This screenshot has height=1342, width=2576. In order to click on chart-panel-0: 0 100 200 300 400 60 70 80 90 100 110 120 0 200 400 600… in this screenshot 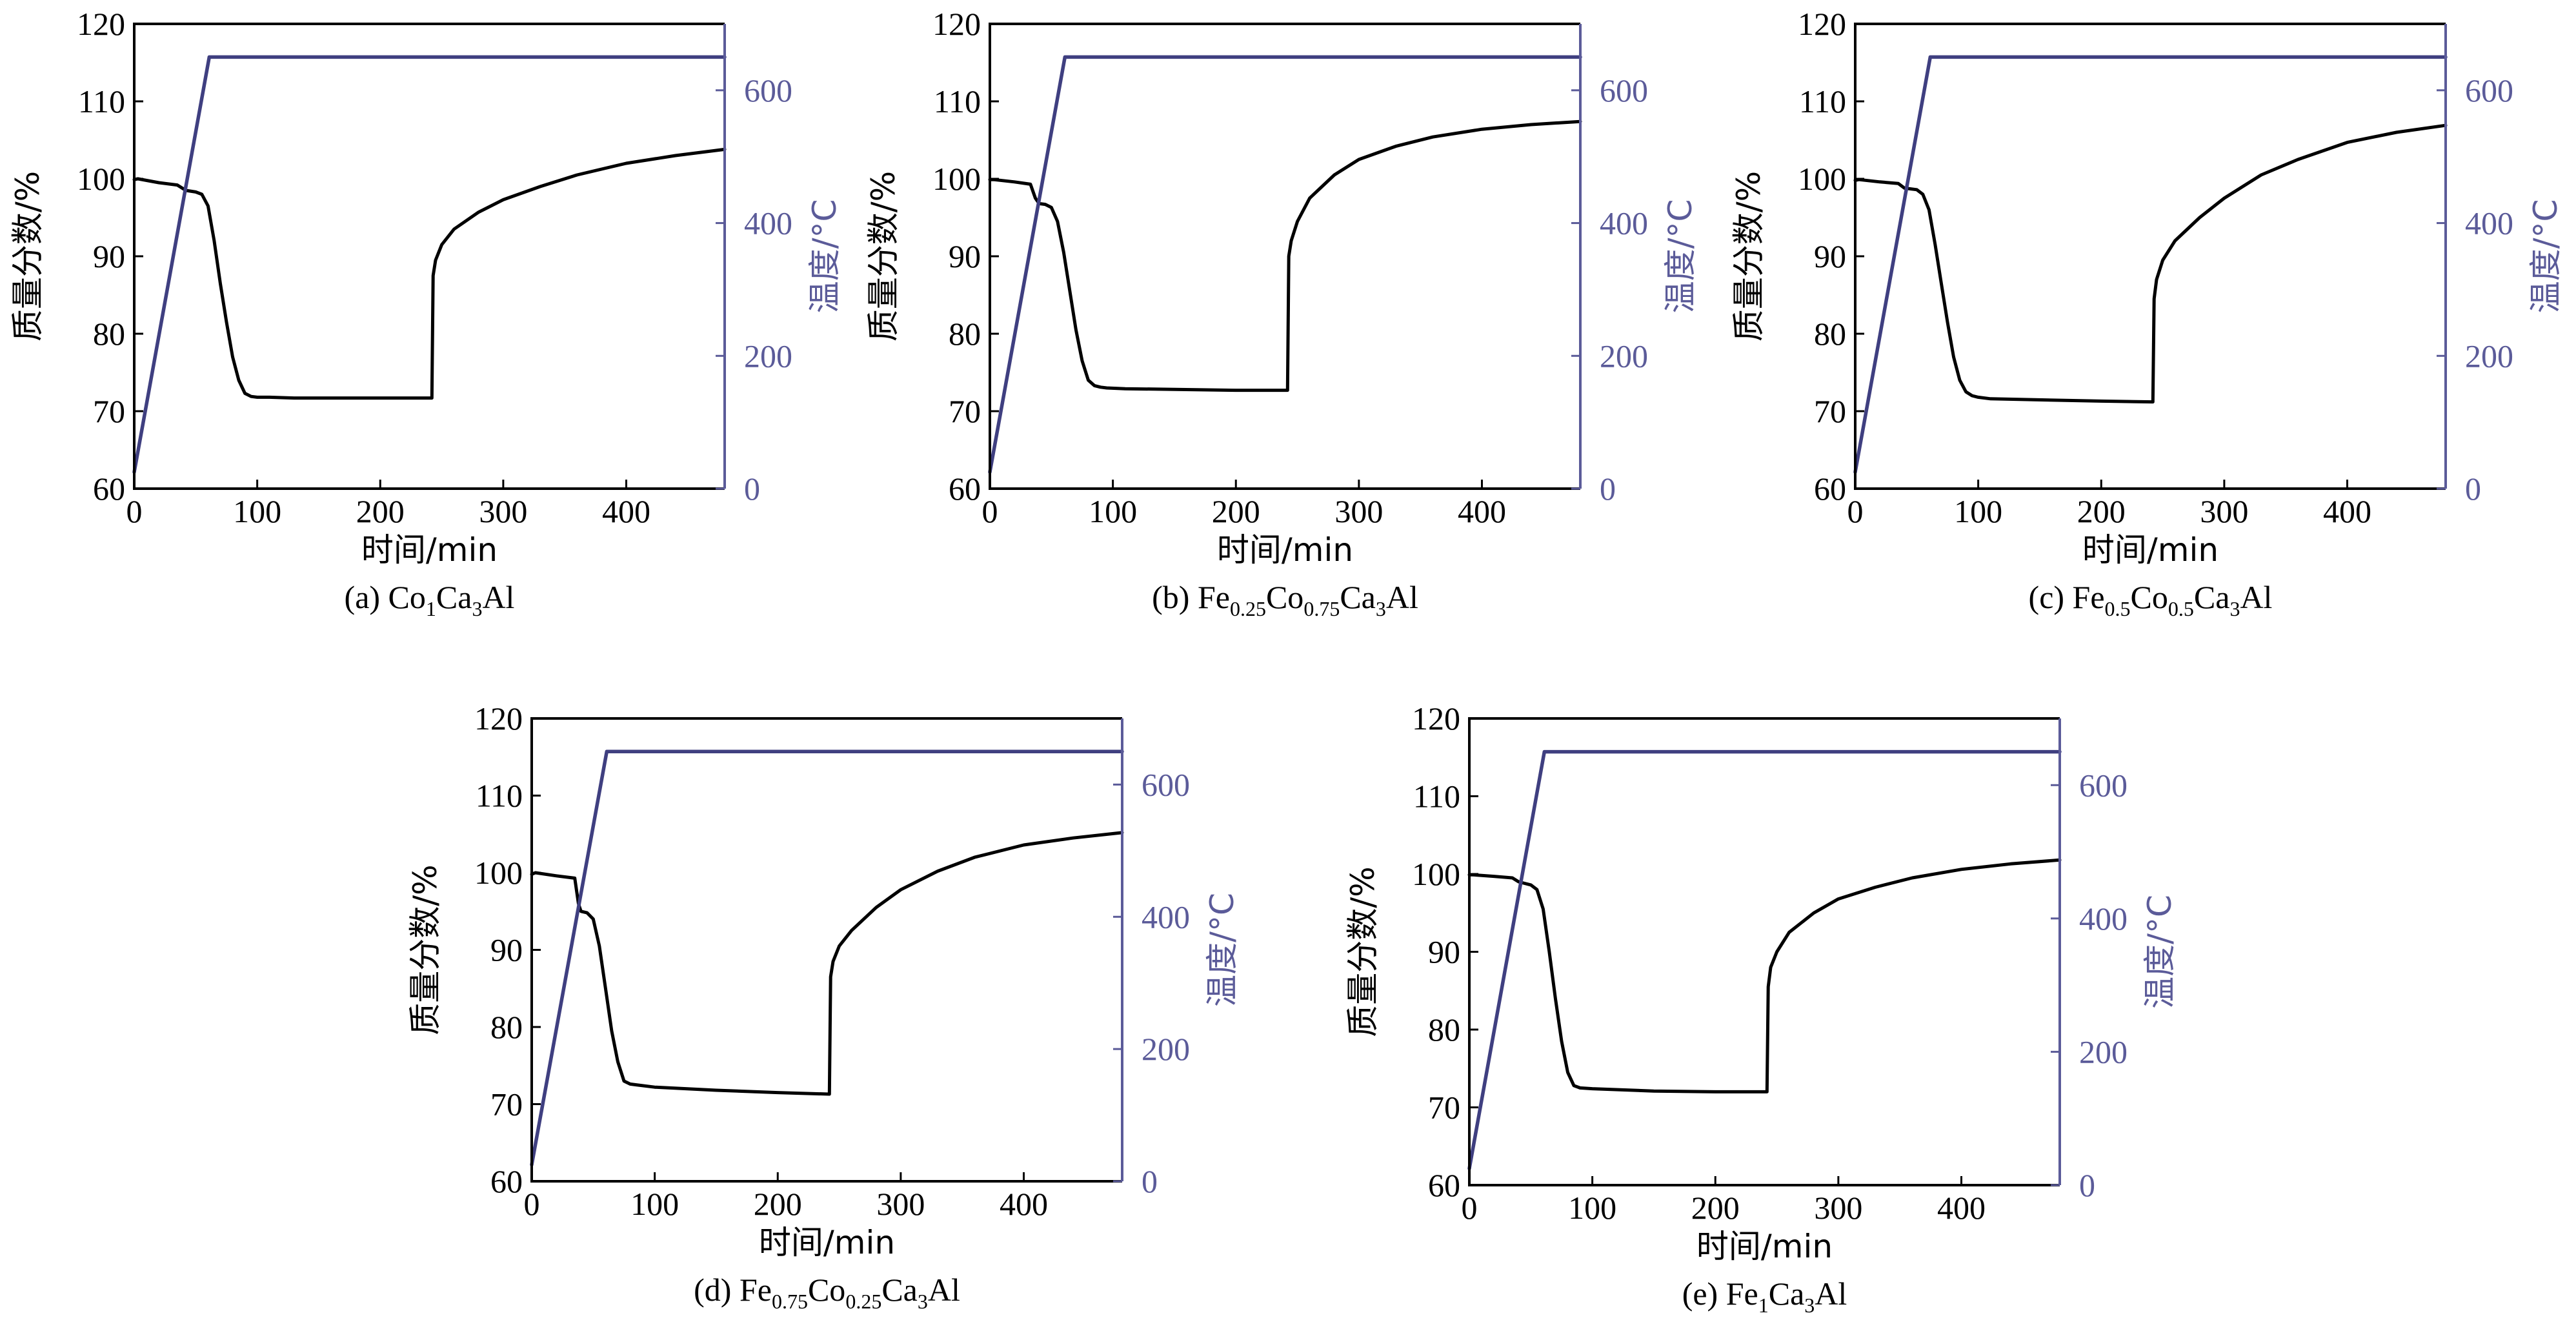, I will do `click(426, 313)`.